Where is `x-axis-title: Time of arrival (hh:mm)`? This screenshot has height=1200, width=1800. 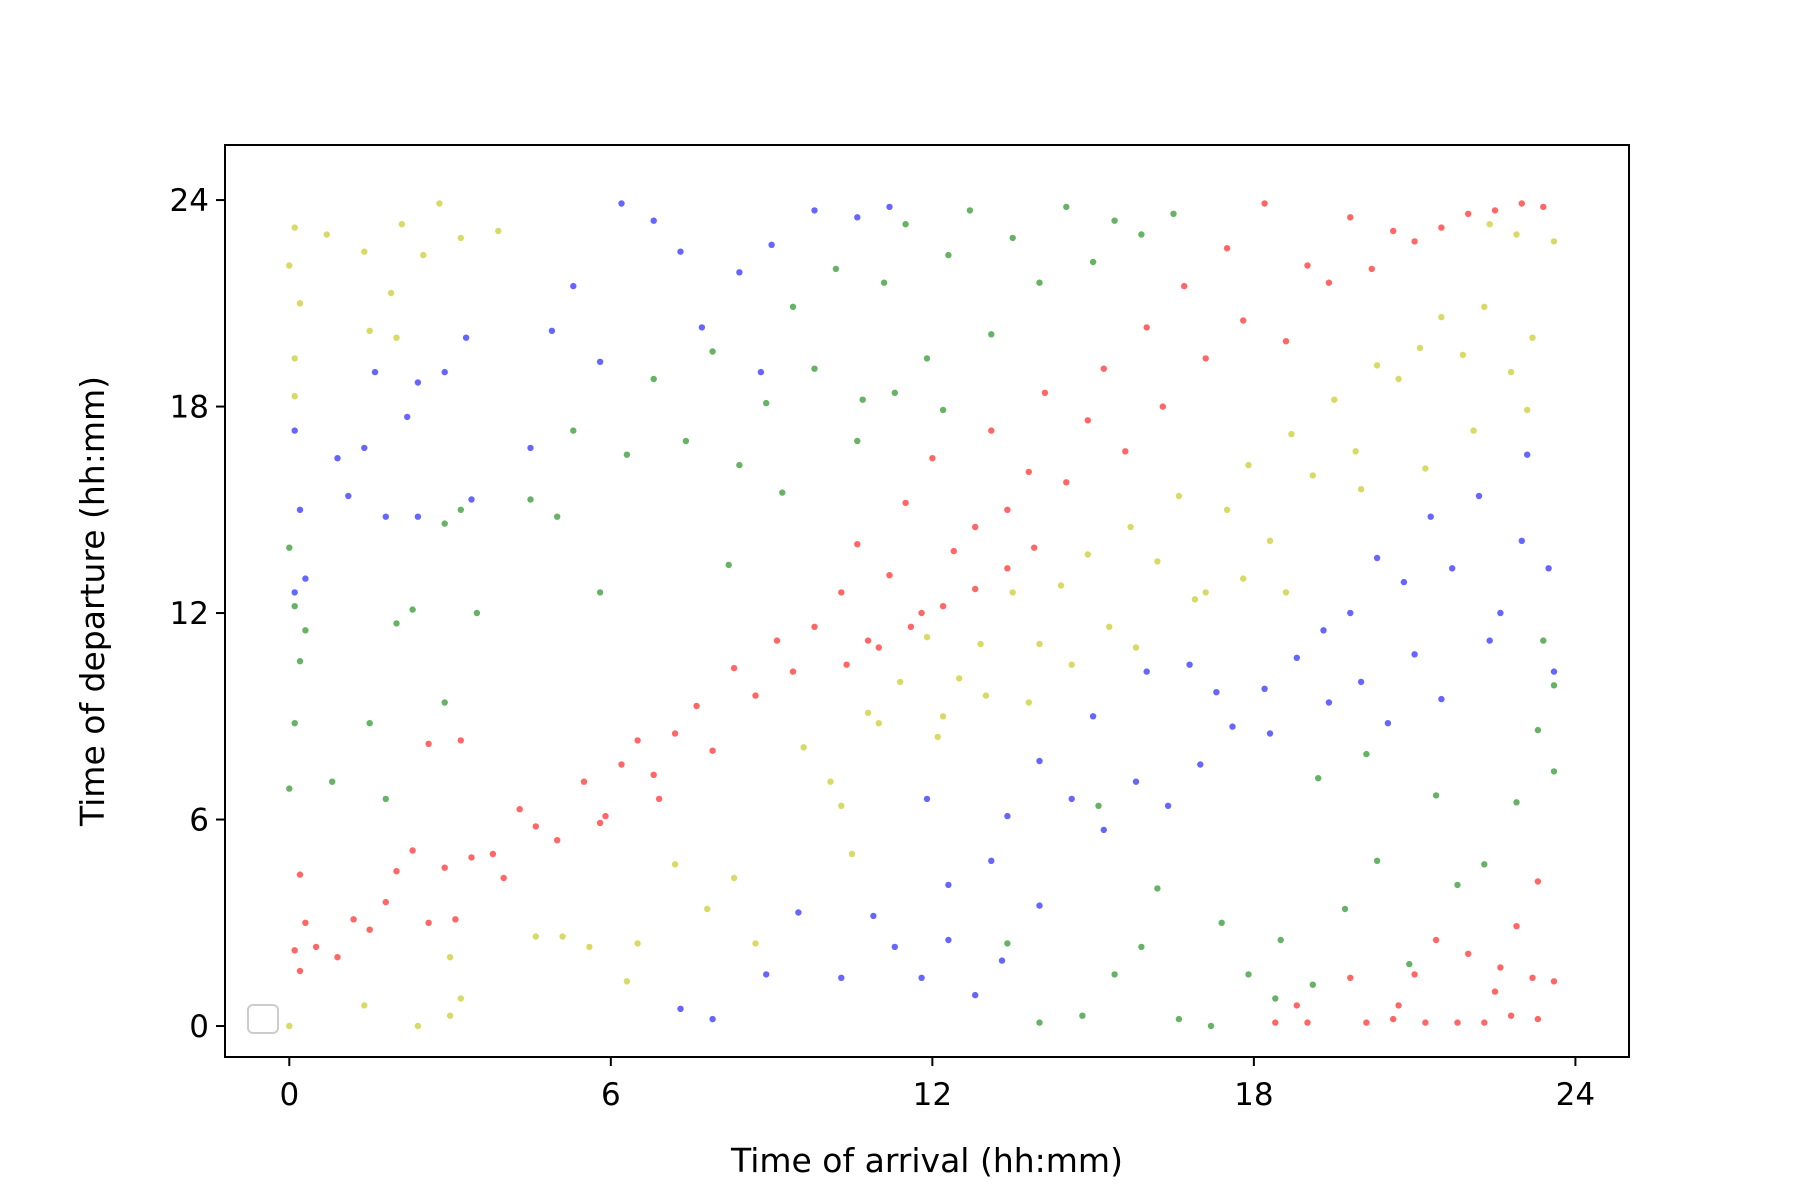 x-axis-title: Time of arrival (hh:mm) is located at coordinates (926, 1160).